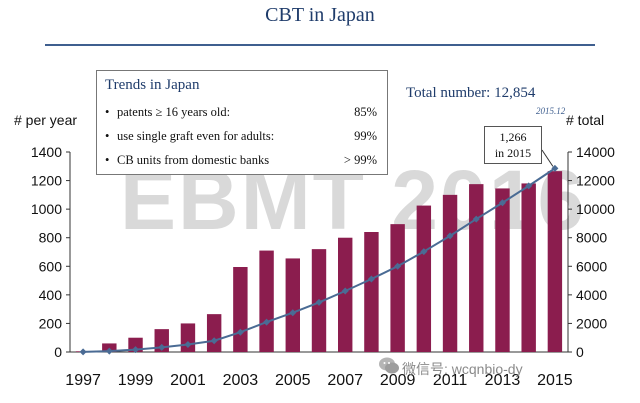 This screenshot has width=640, height=403. I want to click on total-date: 2015.12, so click(551, 111).